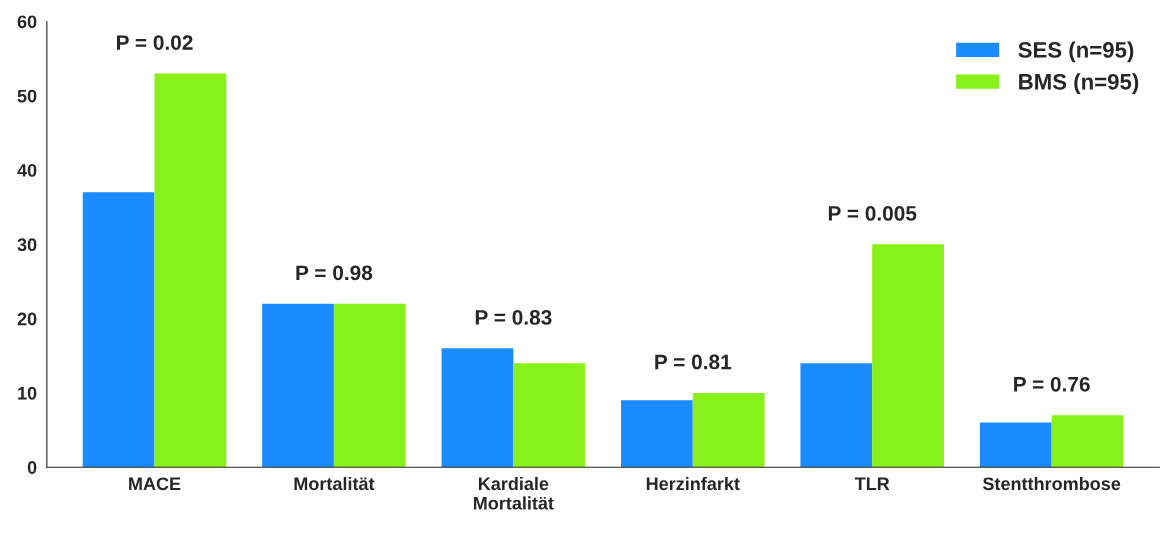 This screenshot has width=1171, height=537. What do you see at coordinates (27, 22) in the screenshot?
I see `y-tick-label: 60` at bounding box center [27, 22].